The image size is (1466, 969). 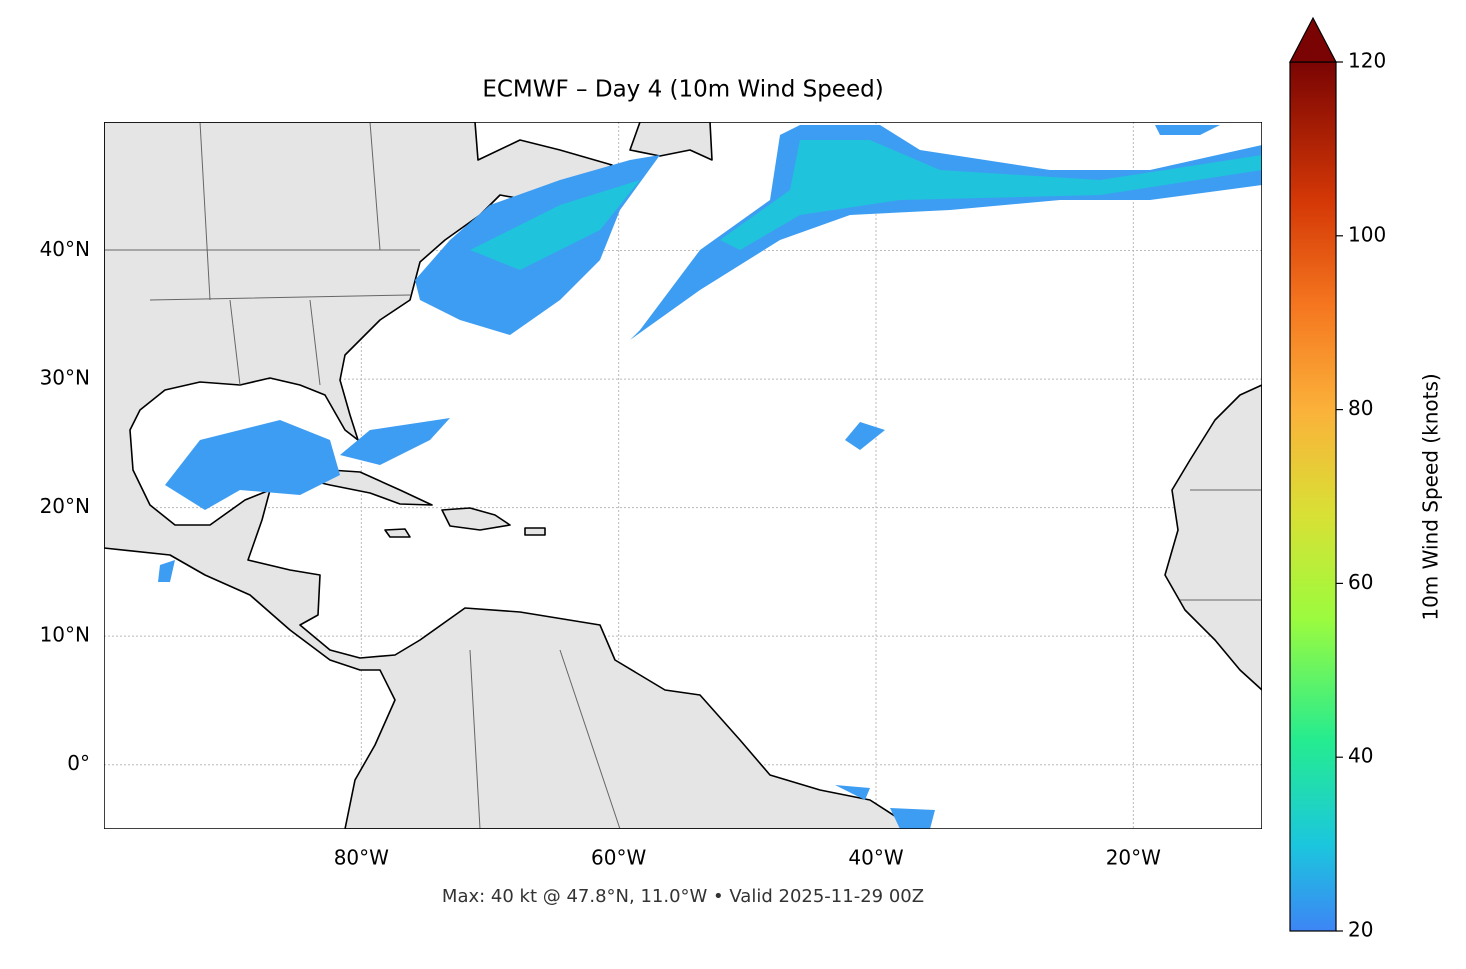 What do you see at coordinates (65, 378) in the screenshot?
I see `y-tick-label: 30°N` at bounding box center [65, 378].